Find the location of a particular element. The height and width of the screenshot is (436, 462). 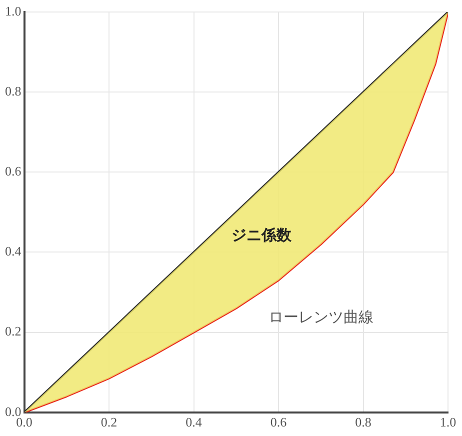

x-tick-label: 0.8 is located at coordinates (363, 422).